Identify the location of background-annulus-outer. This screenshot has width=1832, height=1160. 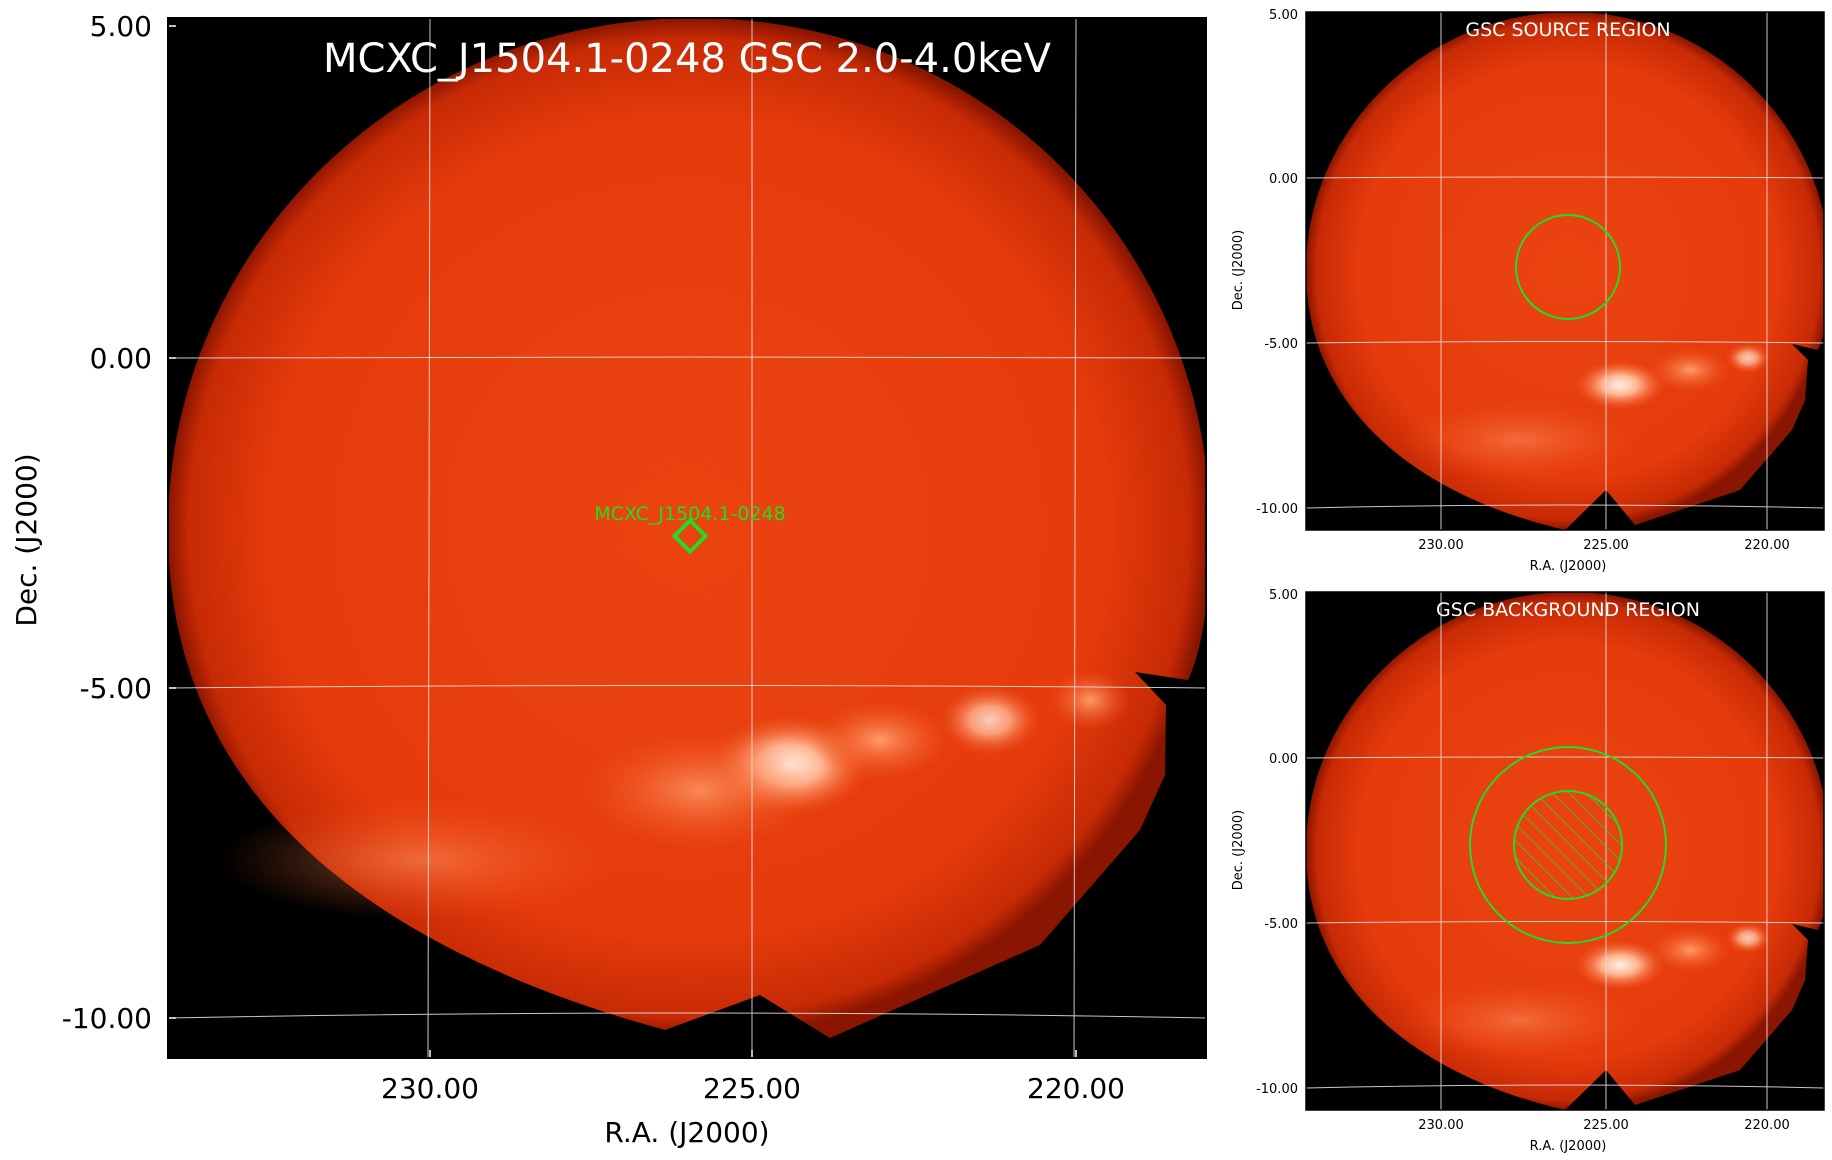
(1568, 845).